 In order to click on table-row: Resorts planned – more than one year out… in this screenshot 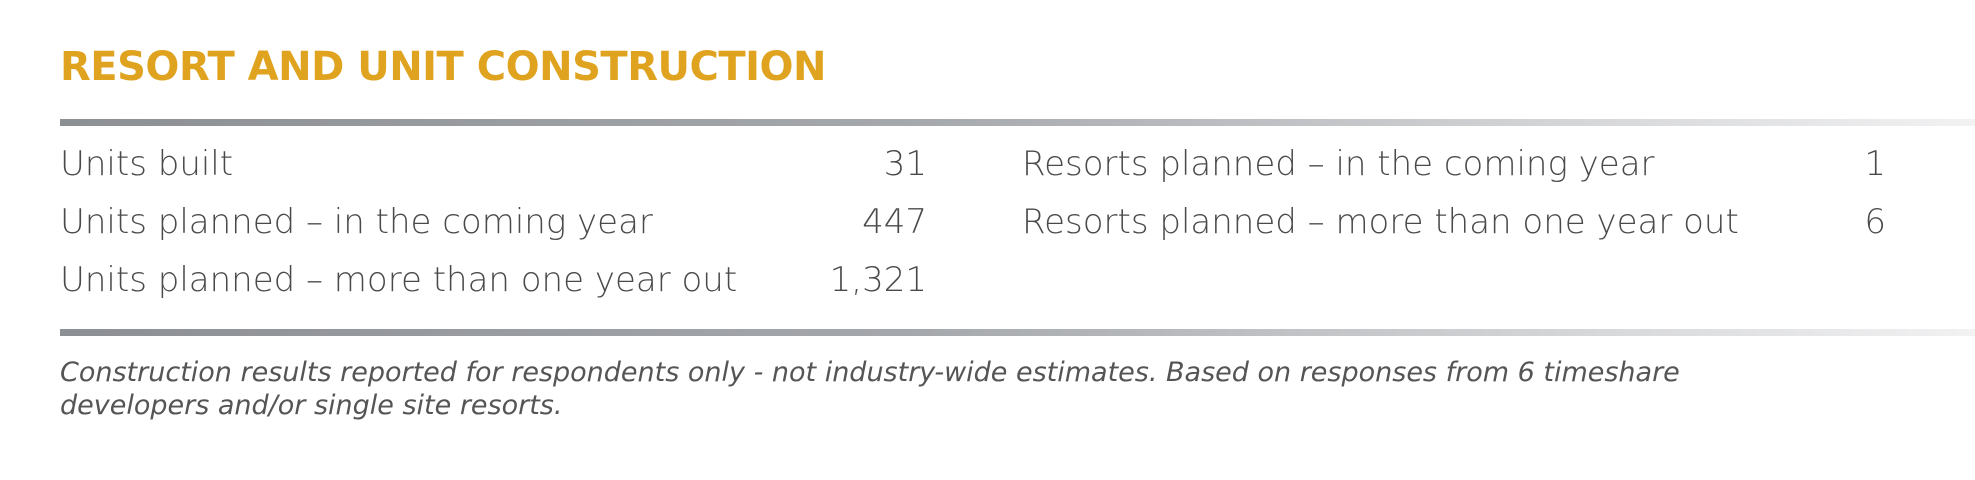, I will do `click(1454, 225)`.